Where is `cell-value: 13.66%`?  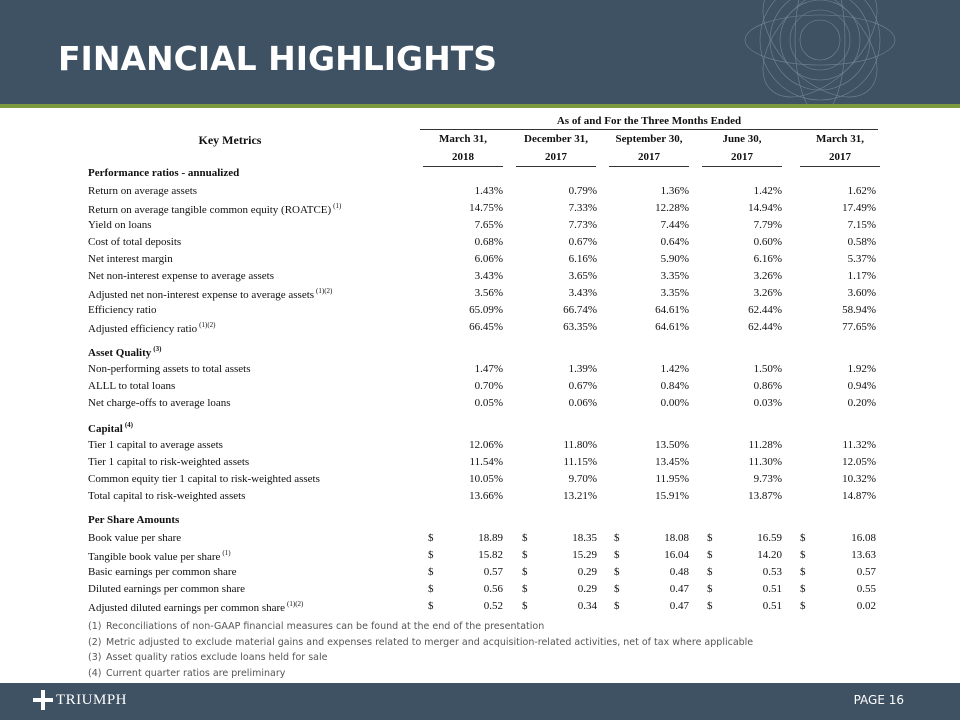
cell-value: 13.66% is located at coordinates (486, 496).